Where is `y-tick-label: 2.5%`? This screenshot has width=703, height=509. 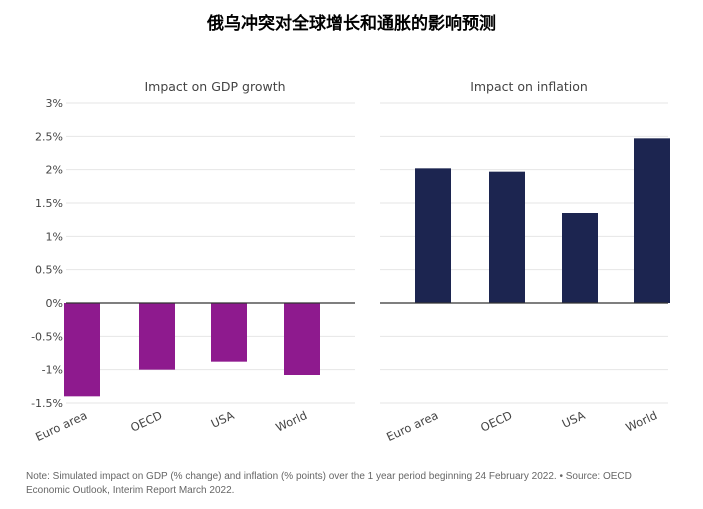
y-tick-label: 2.5% is located at coordinates (49, 136).